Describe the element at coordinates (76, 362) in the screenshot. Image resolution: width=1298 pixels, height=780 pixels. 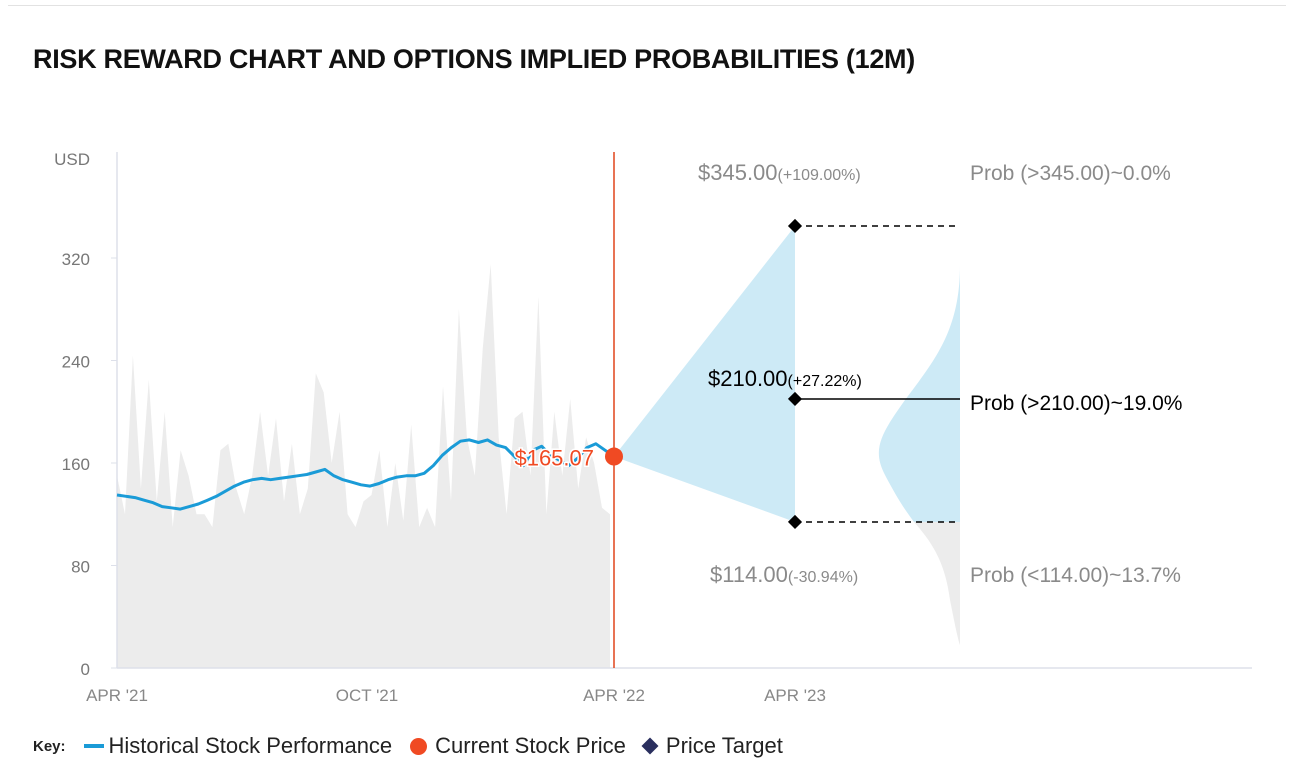
I see `y-tick-label: 240` at that location.